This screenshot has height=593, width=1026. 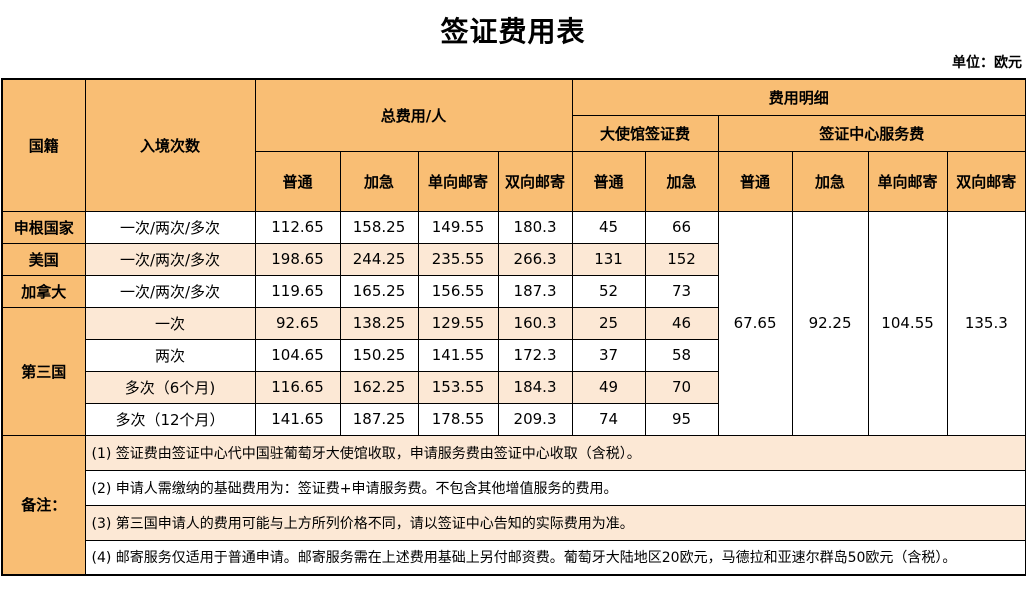 I want to click on header-nationality: 国籍, so click(x=43, y=145).